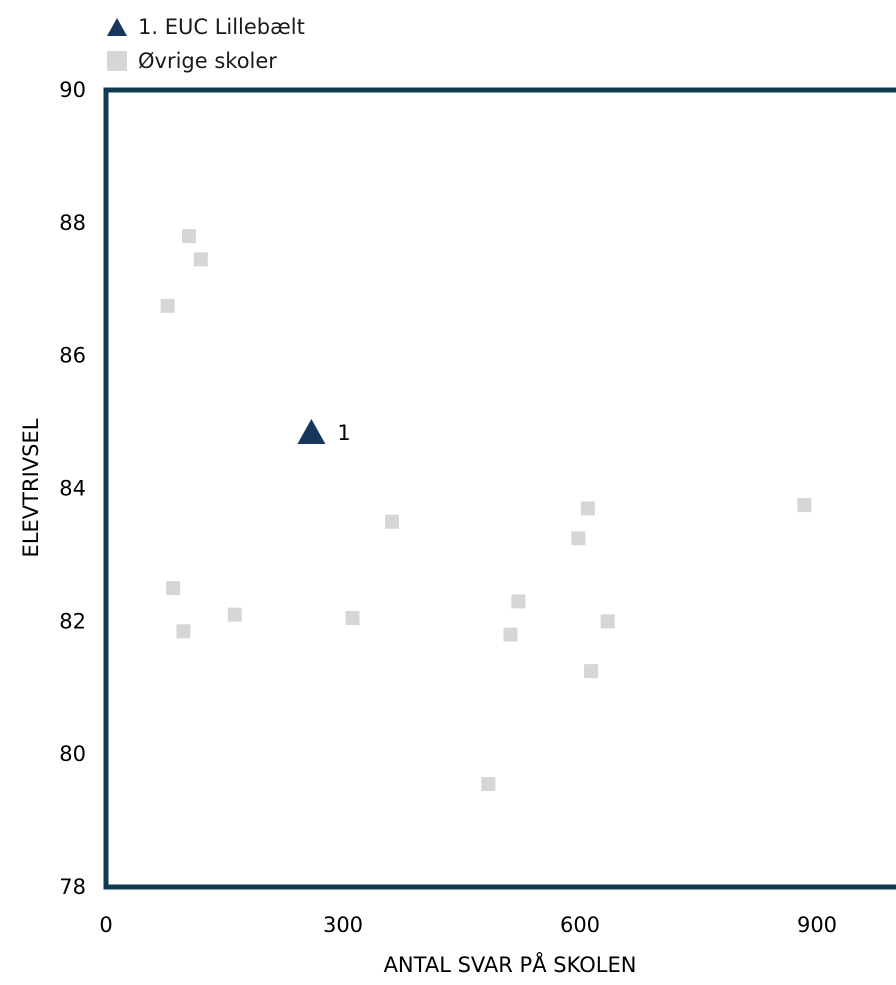 The image size is (896, 985). What do you see at coordinates (117, 61) in the screenshot?
I see `square-marker-icon` at bounding box center [117, 61].